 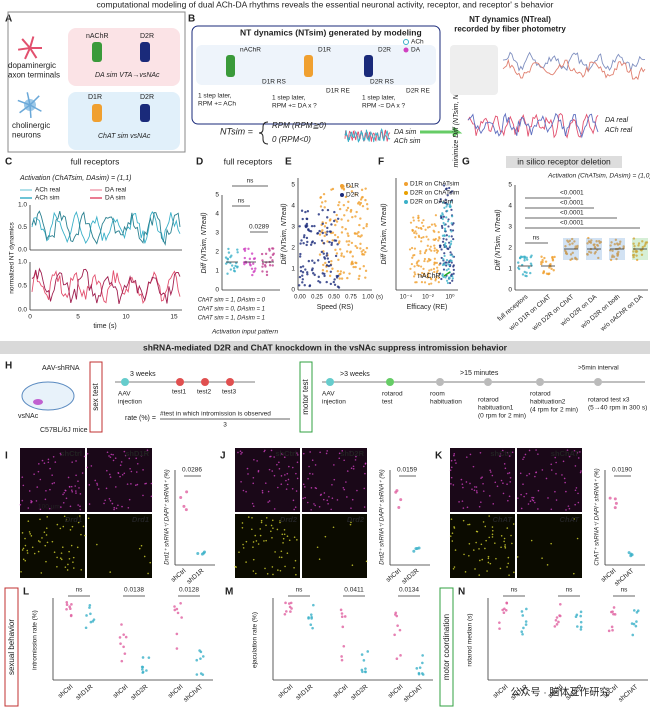 What do you see at coordinates (368, 298) in the screenshot?
I see `tick-label: 1.00` at bounding box center [368, 298].